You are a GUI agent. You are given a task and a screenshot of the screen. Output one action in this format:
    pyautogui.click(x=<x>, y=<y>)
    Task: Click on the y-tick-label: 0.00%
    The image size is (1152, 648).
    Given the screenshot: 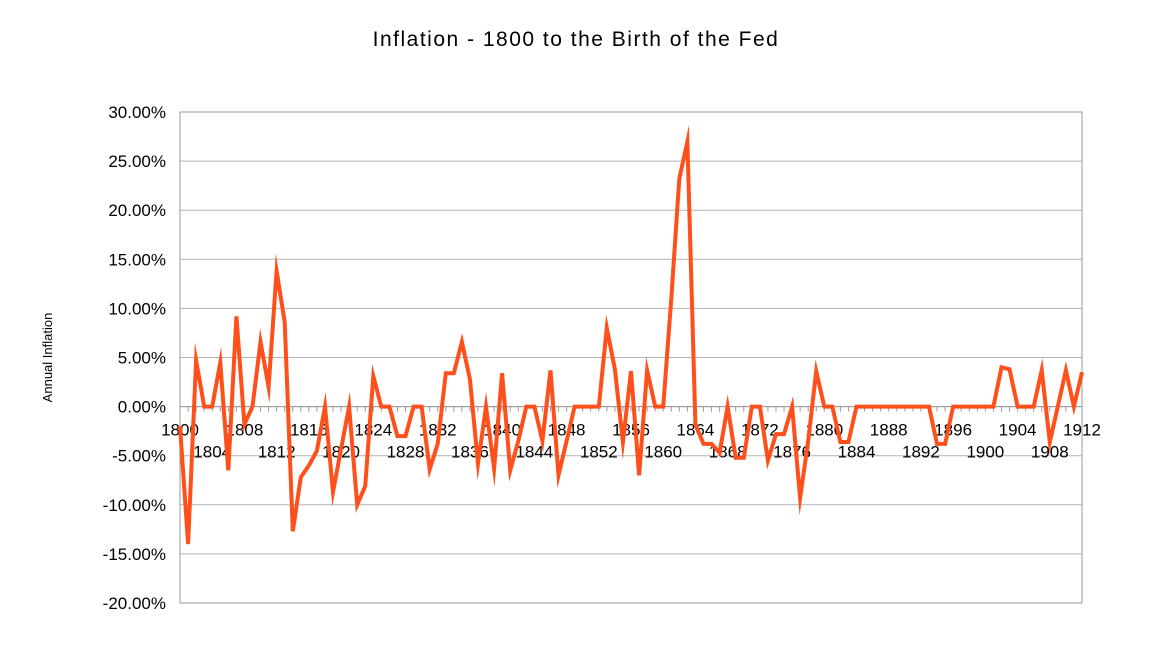 What is the action you would take?
    pyautogui.click(x=142, y=407)
    